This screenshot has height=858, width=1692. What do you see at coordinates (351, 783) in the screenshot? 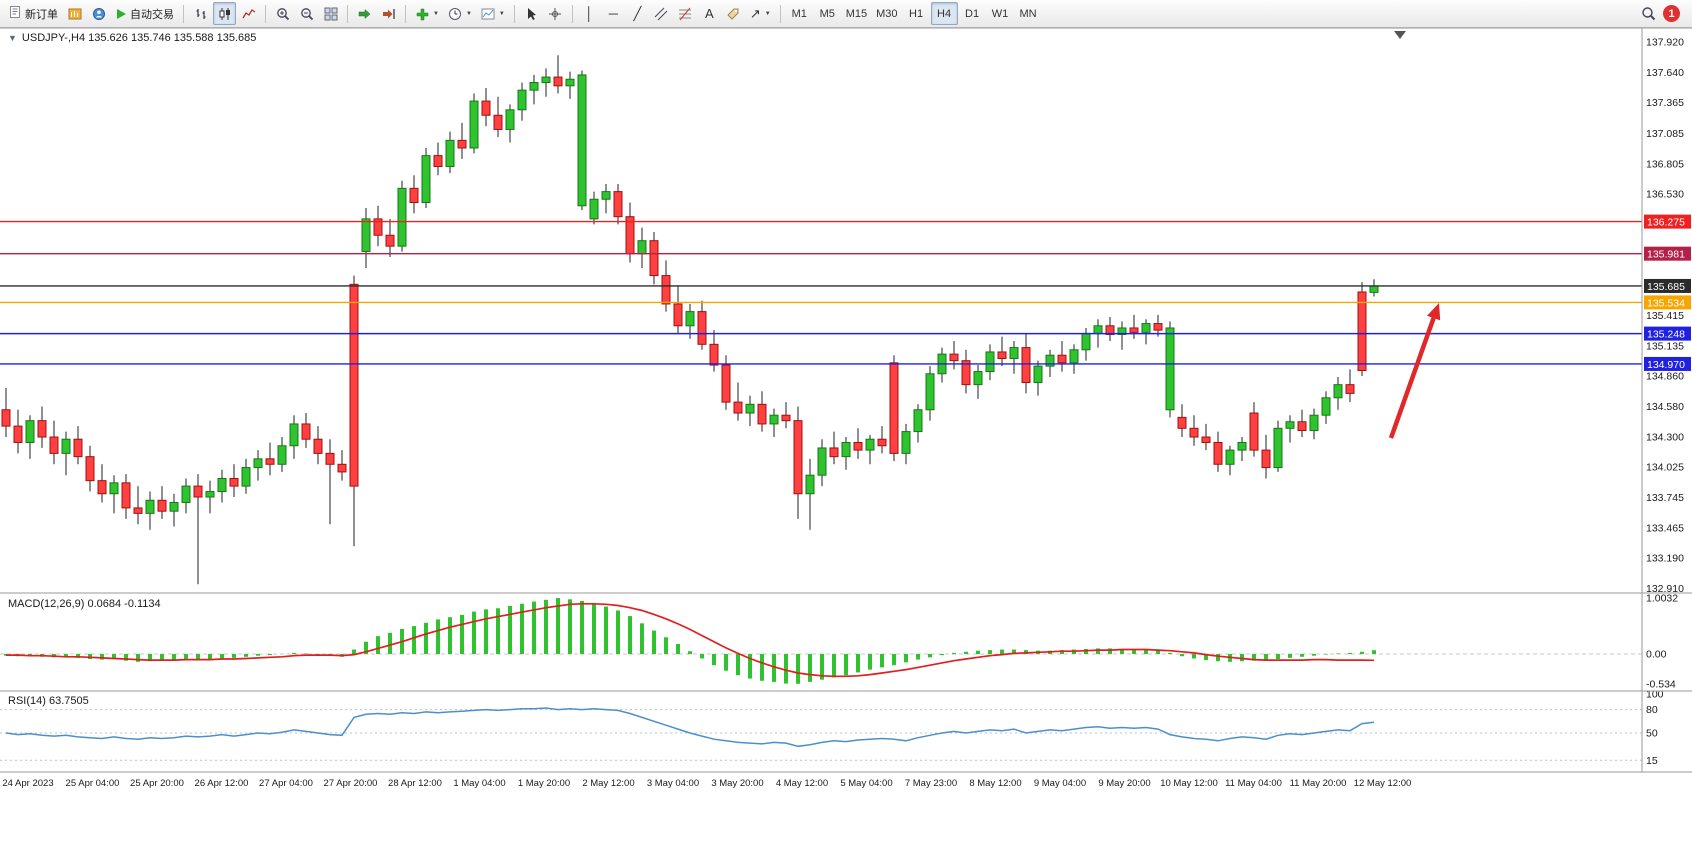
I see `svg-text: 27 Apr 20:00` at bounding box center [351, 783].